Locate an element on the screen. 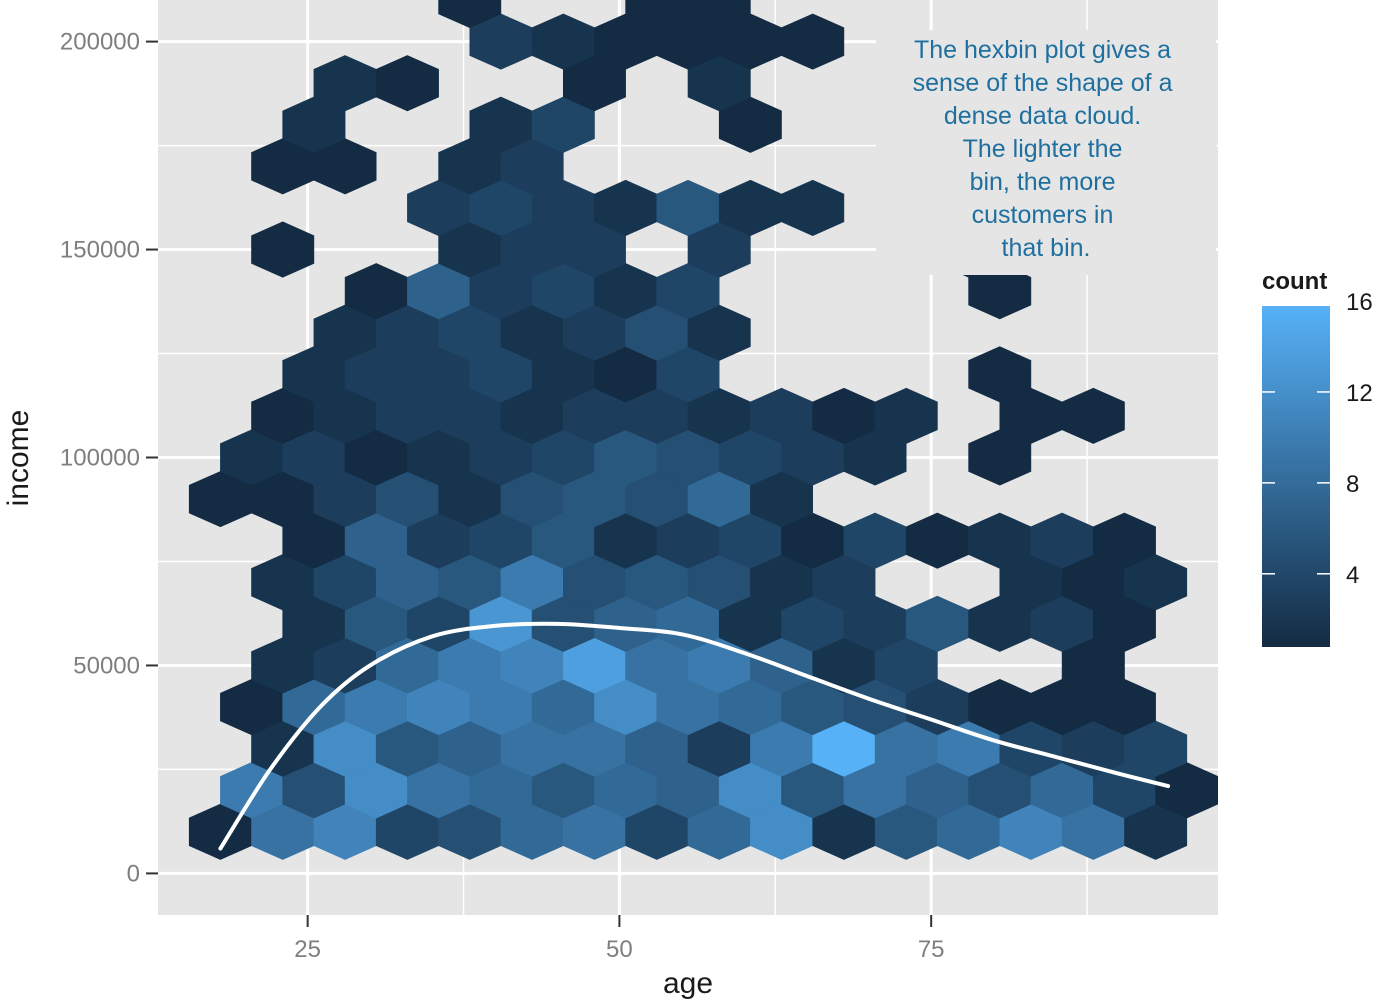 The height and width of the screenshot is (1001, 1379). y-axis: 0 50000 100000 150000 200000 is located at coordinates (109, 458).